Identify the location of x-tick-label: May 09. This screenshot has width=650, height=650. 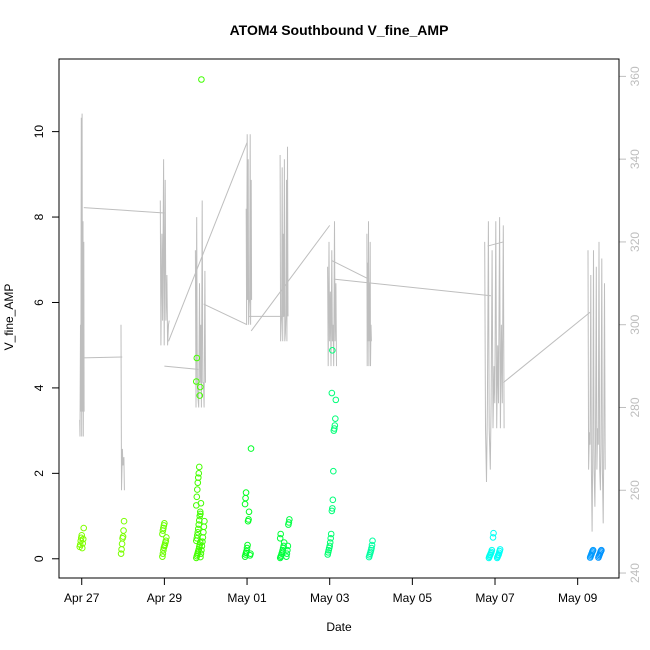
(578, 598).